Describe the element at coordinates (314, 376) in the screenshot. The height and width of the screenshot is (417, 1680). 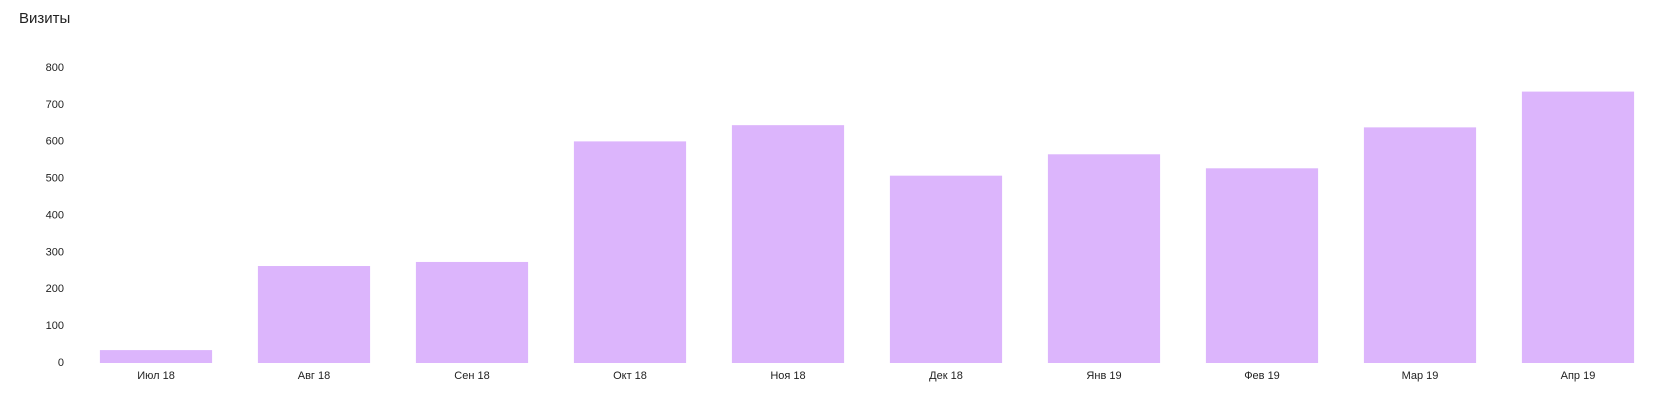
I see `x-tick-label: Авг 18` at that location.